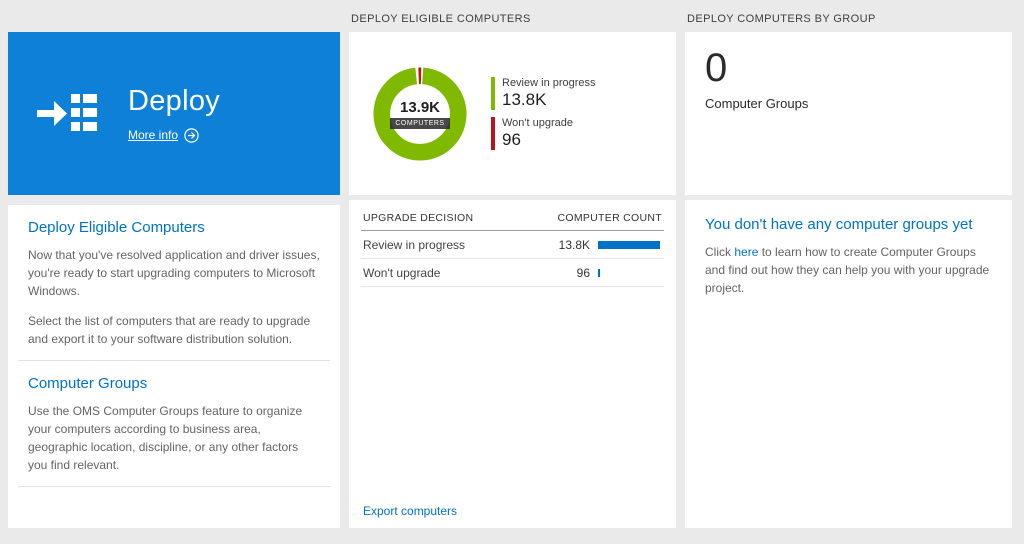 The image size is (1024, 544). Describe the element at coordinates (549, 83) in the screenshot. I see `legend-name: Review in progress` at that location.